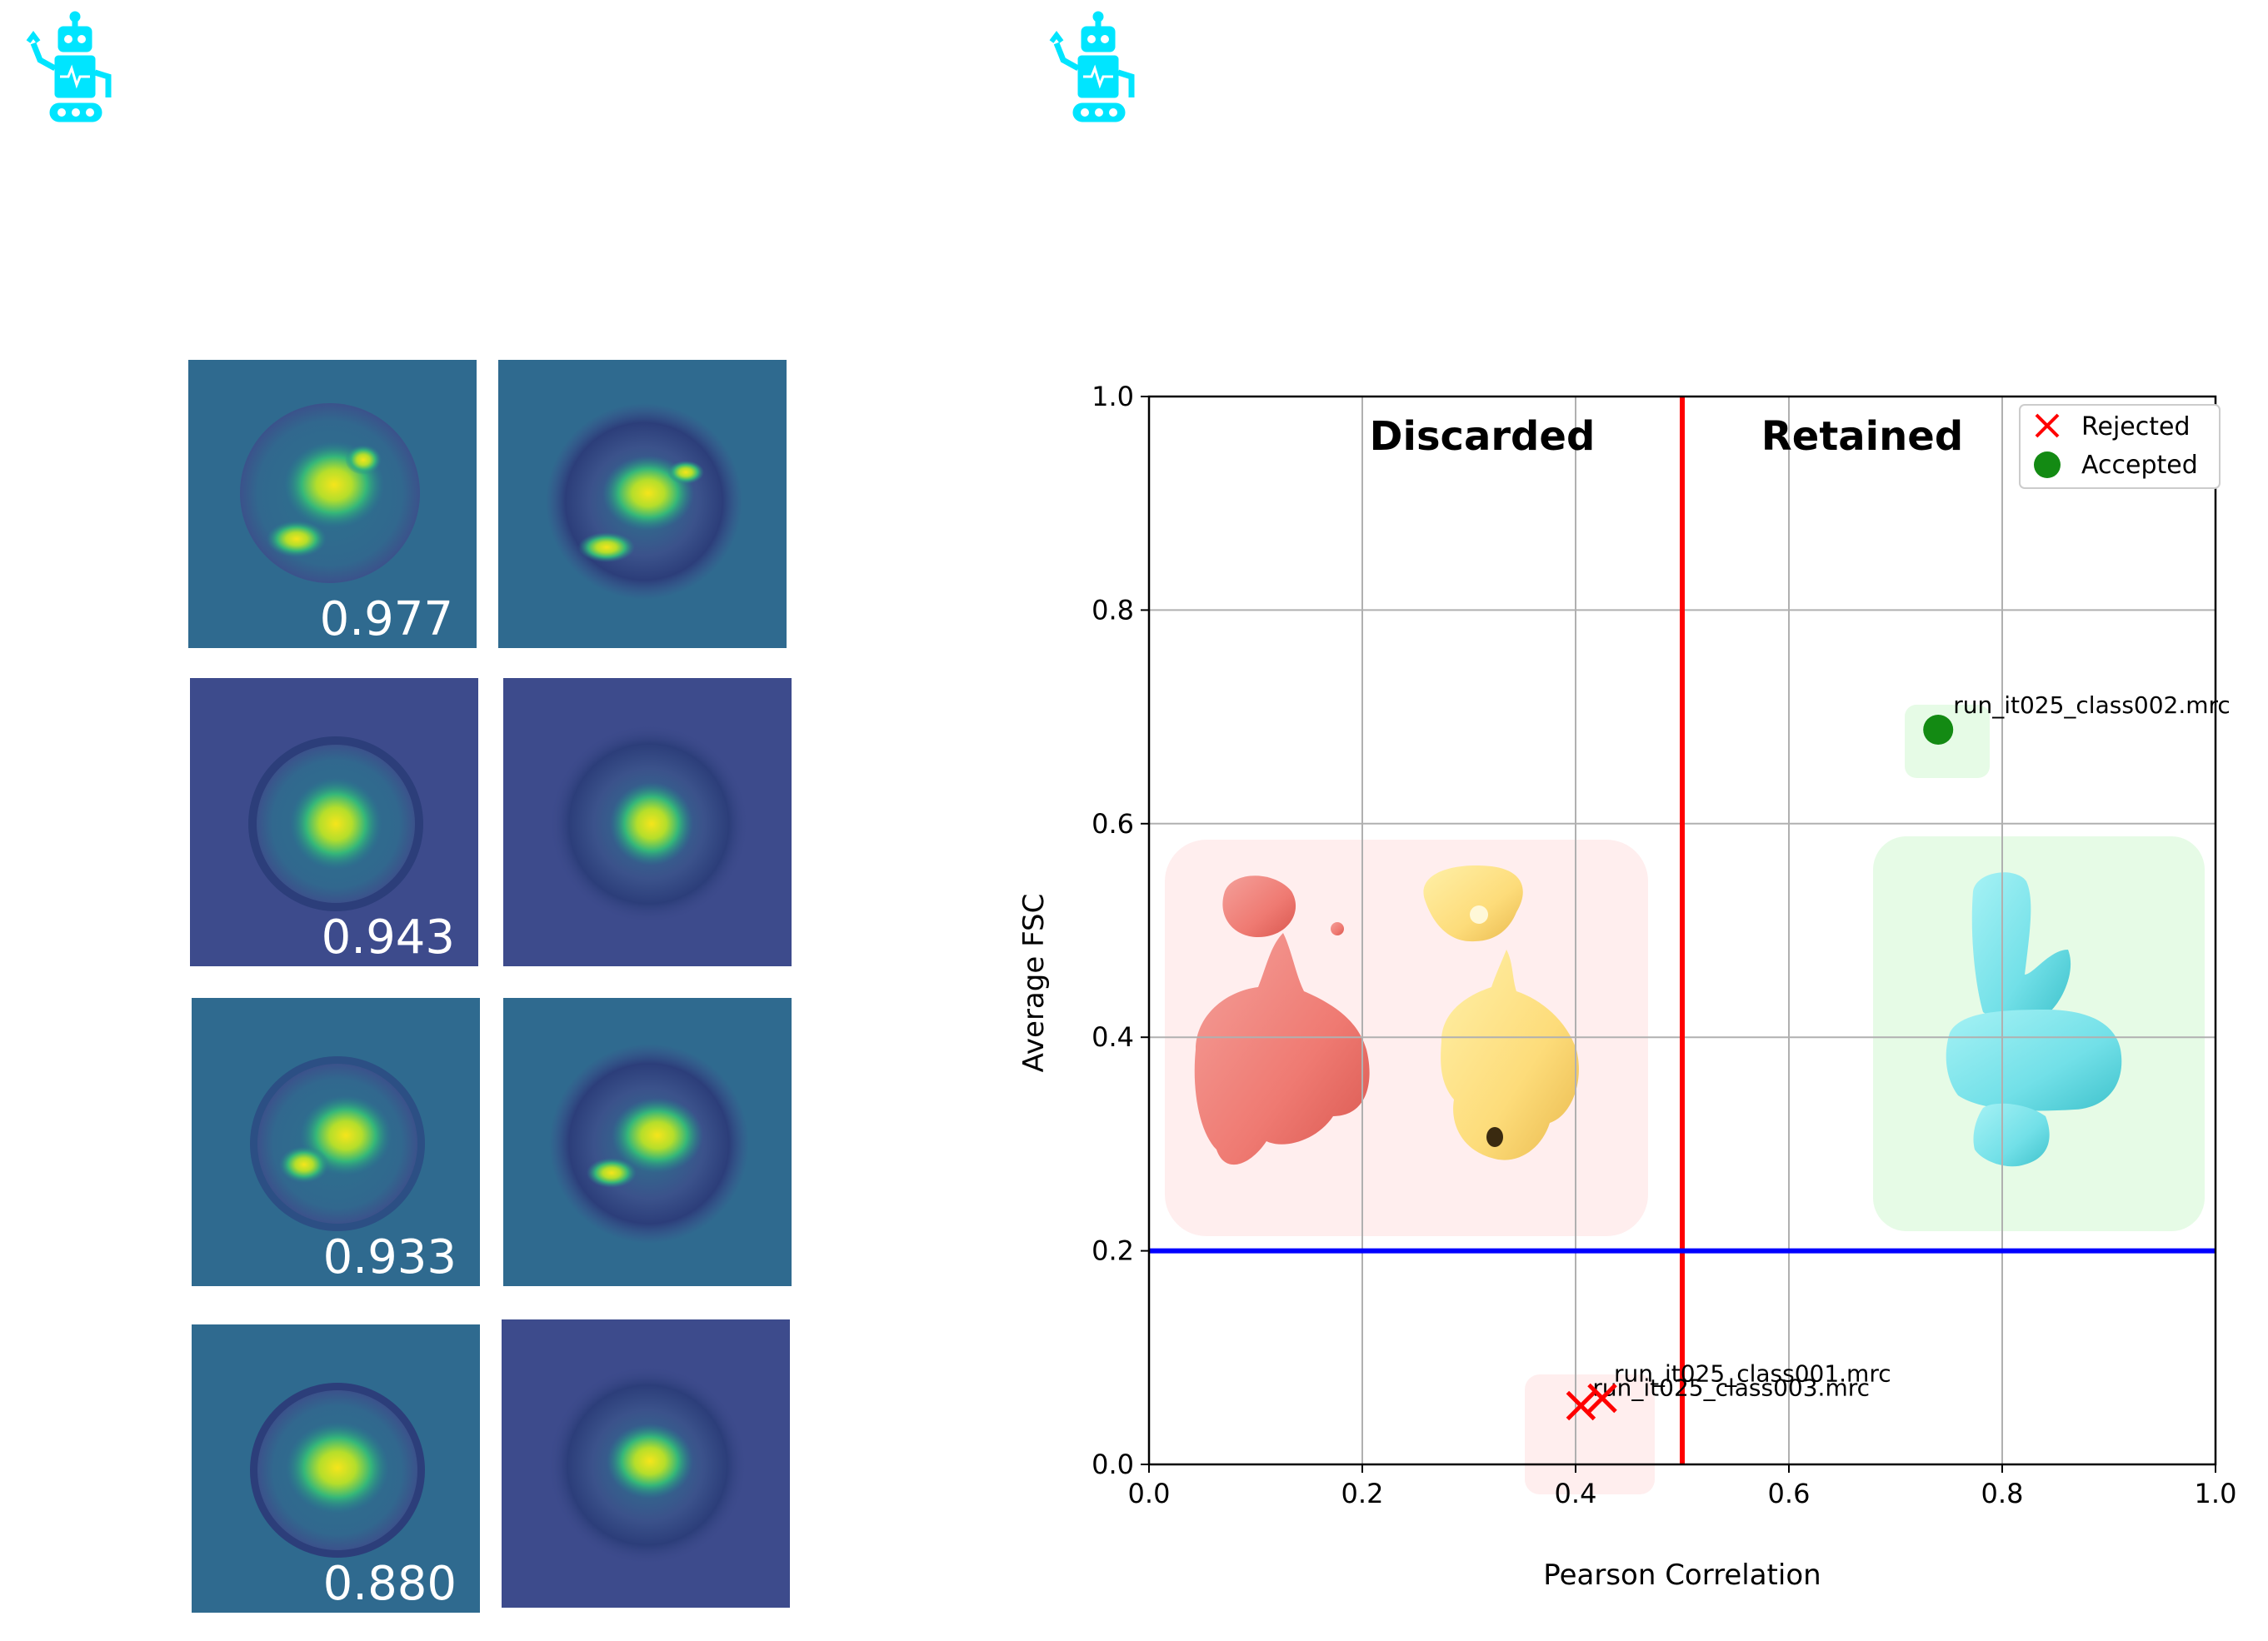 The height and width of the screenshot is (1641, 2268). What do you see at coordinates (1576, 1493) in the screenshot?
I see `x-tick-label: 0.4` at bounding box center [1576, 1493].